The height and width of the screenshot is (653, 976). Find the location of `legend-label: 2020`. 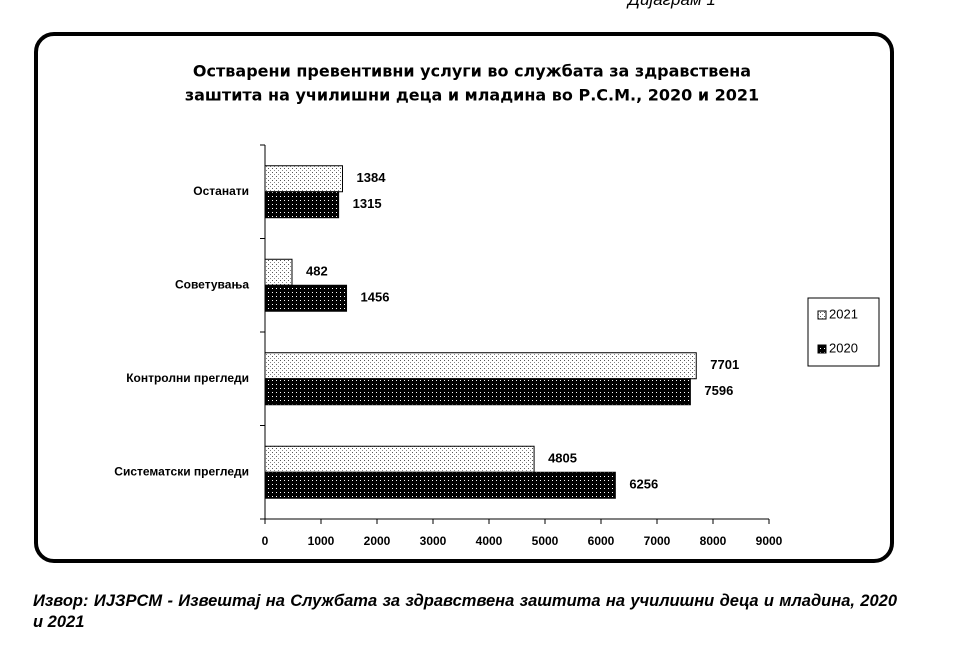

legend-label: 2020 is located at coordinates (843, 347).